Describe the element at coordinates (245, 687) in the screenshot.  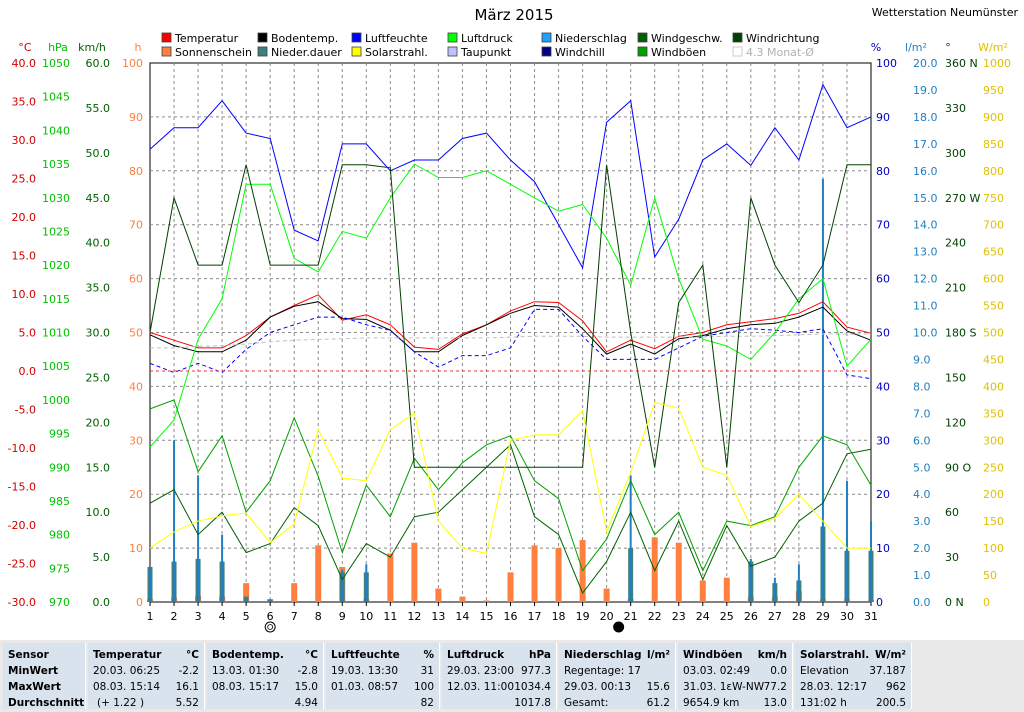
I see `stat-max-time: 08.03. 15:17` at that location.